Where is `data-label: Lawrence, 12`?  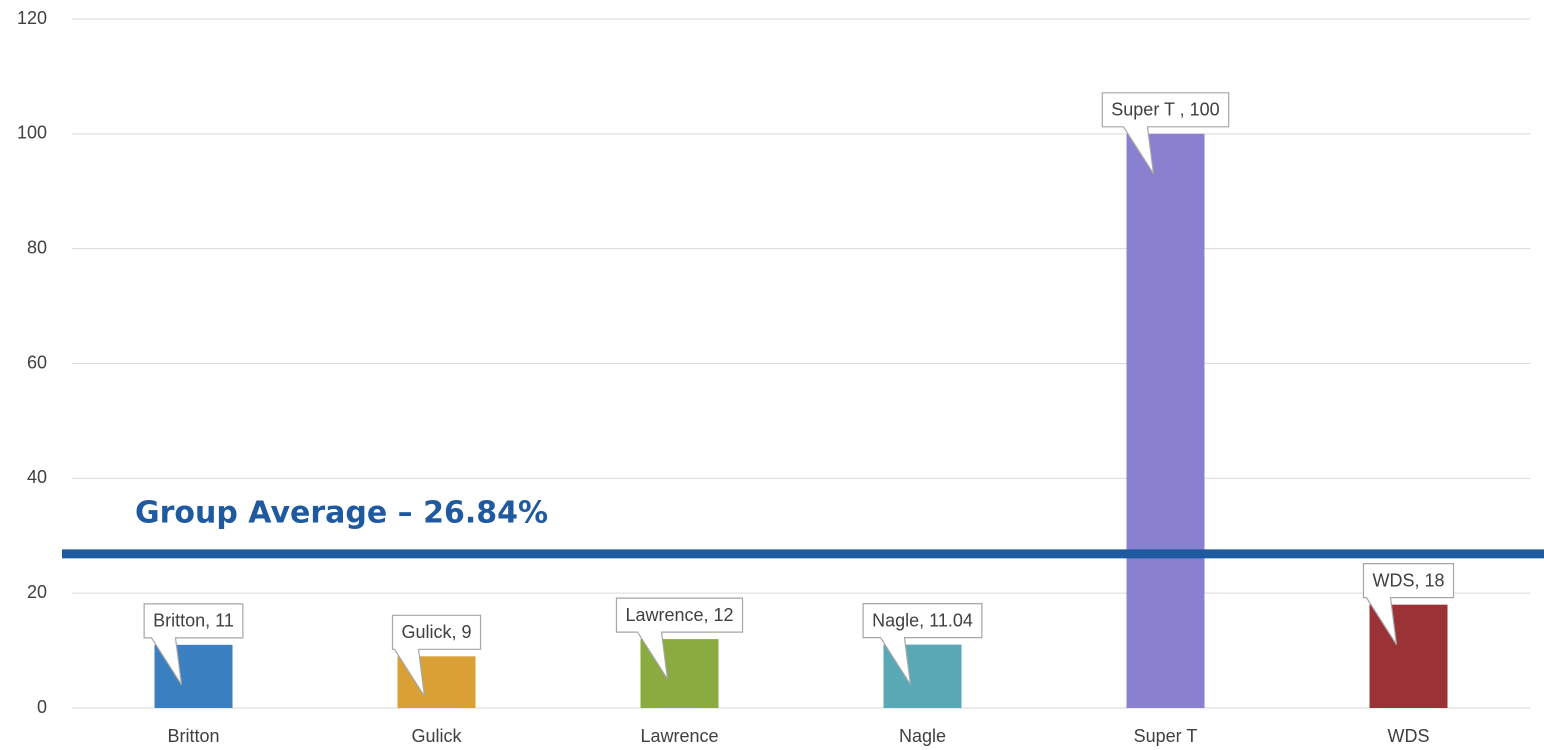 data-label: Lawrence, 12 is located at coordinates (679, 638).